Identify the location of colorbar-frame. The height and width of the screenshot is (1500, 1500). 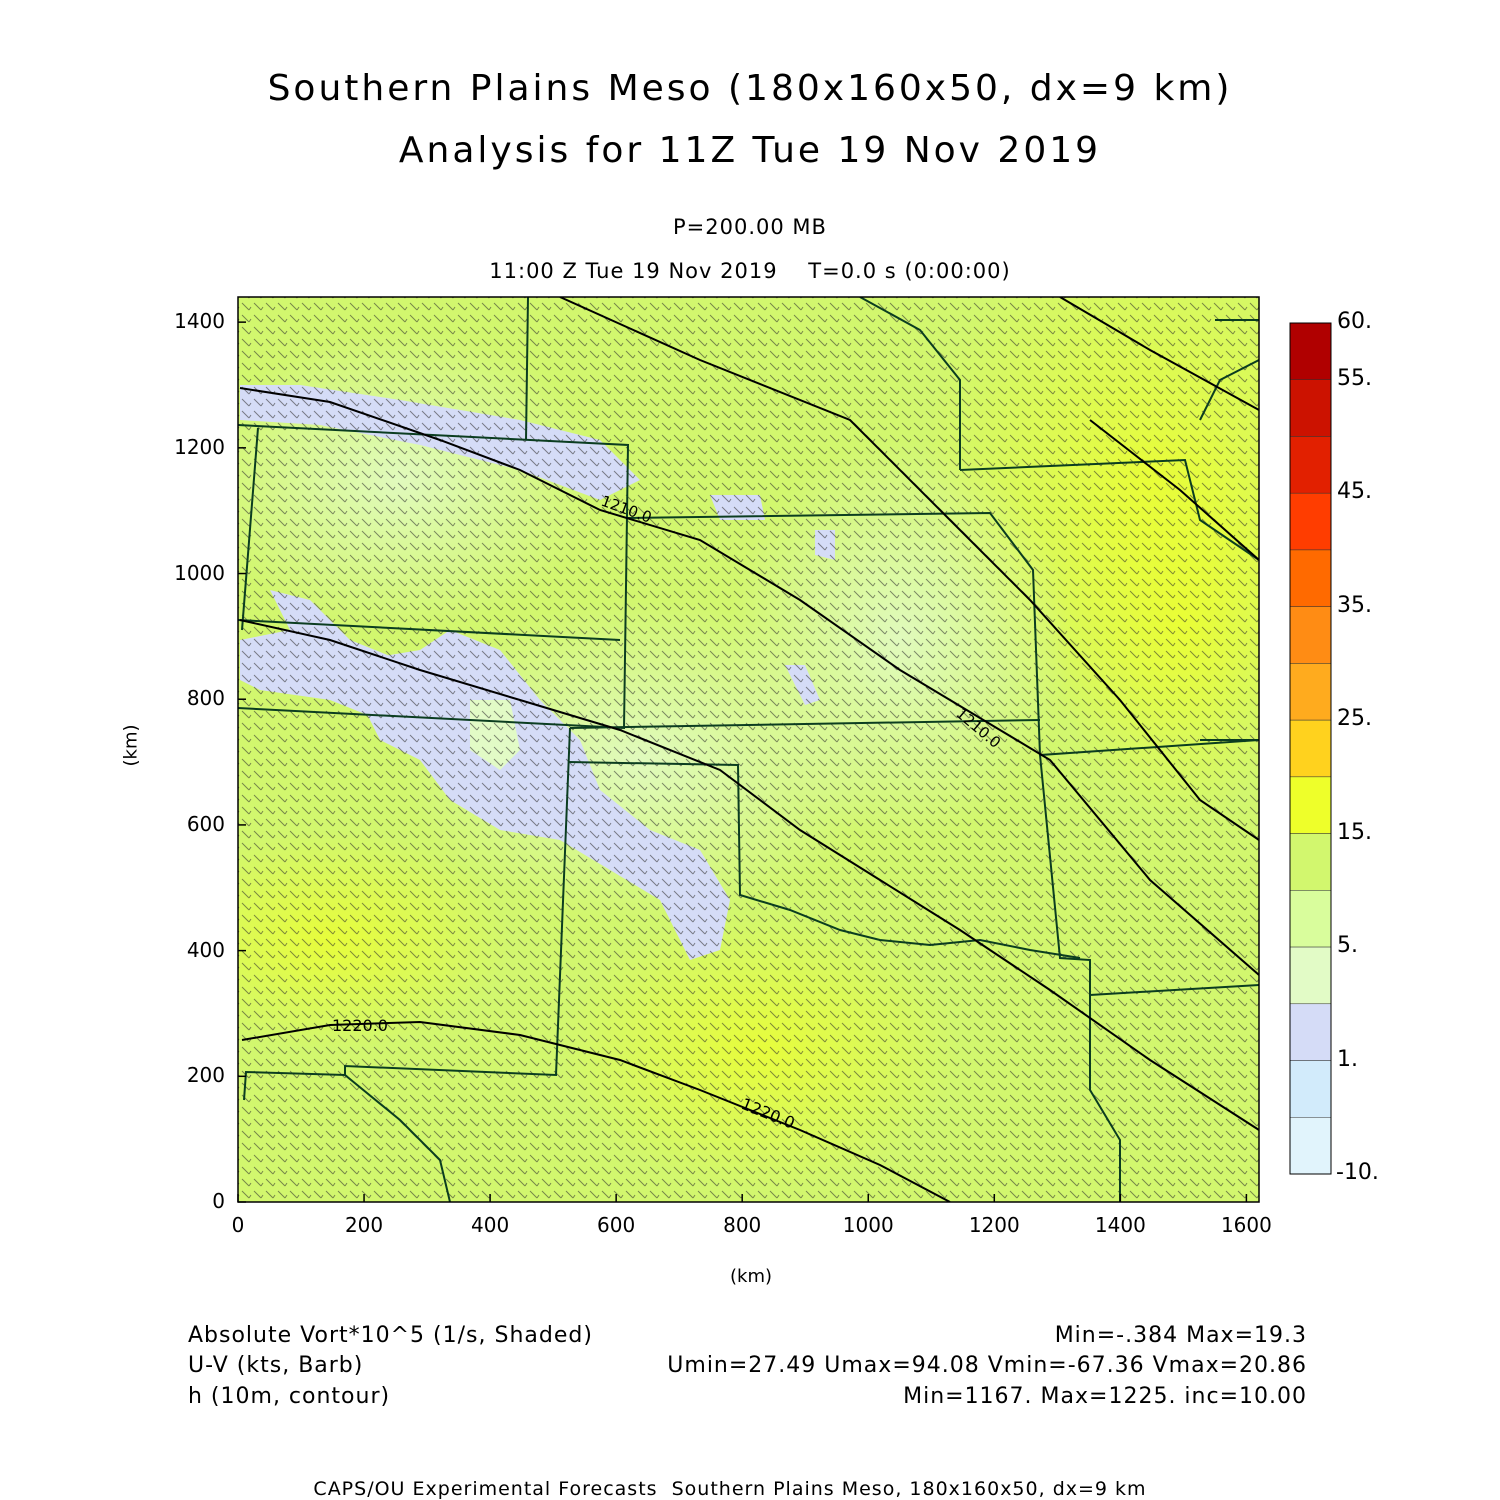
(1310, 748).